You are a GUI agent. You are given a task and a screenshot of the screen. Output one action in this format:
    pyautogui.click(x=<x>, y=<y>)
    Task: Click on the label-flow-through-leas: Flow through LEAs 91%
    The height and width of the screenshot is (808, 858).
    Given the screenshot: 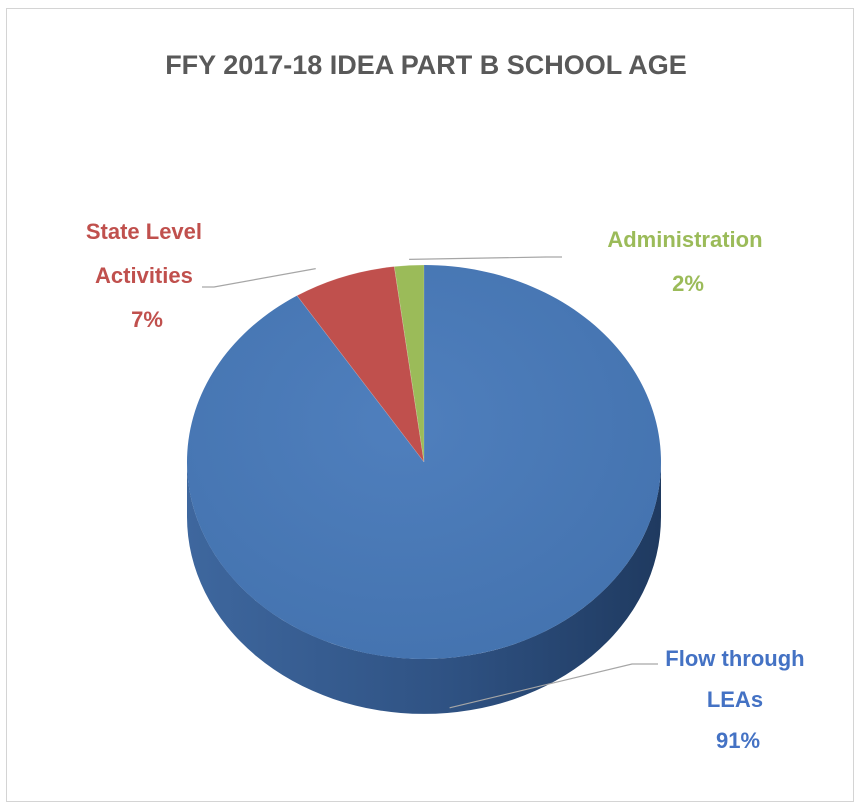 What is the action you would take?
    pyautogui.click(x=737, y=699)
    